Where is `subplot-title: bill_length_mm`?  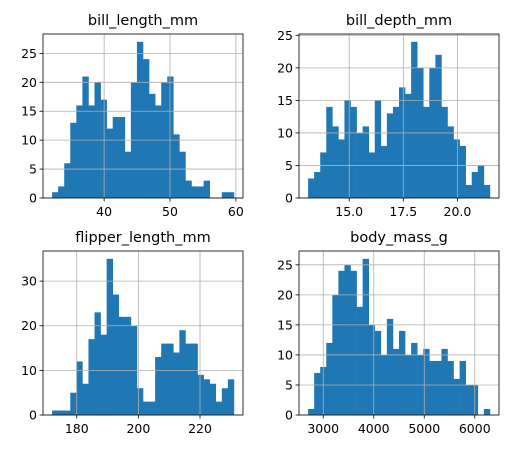 subplot-title: bill_length_mm is located at coordinates (143, 21).